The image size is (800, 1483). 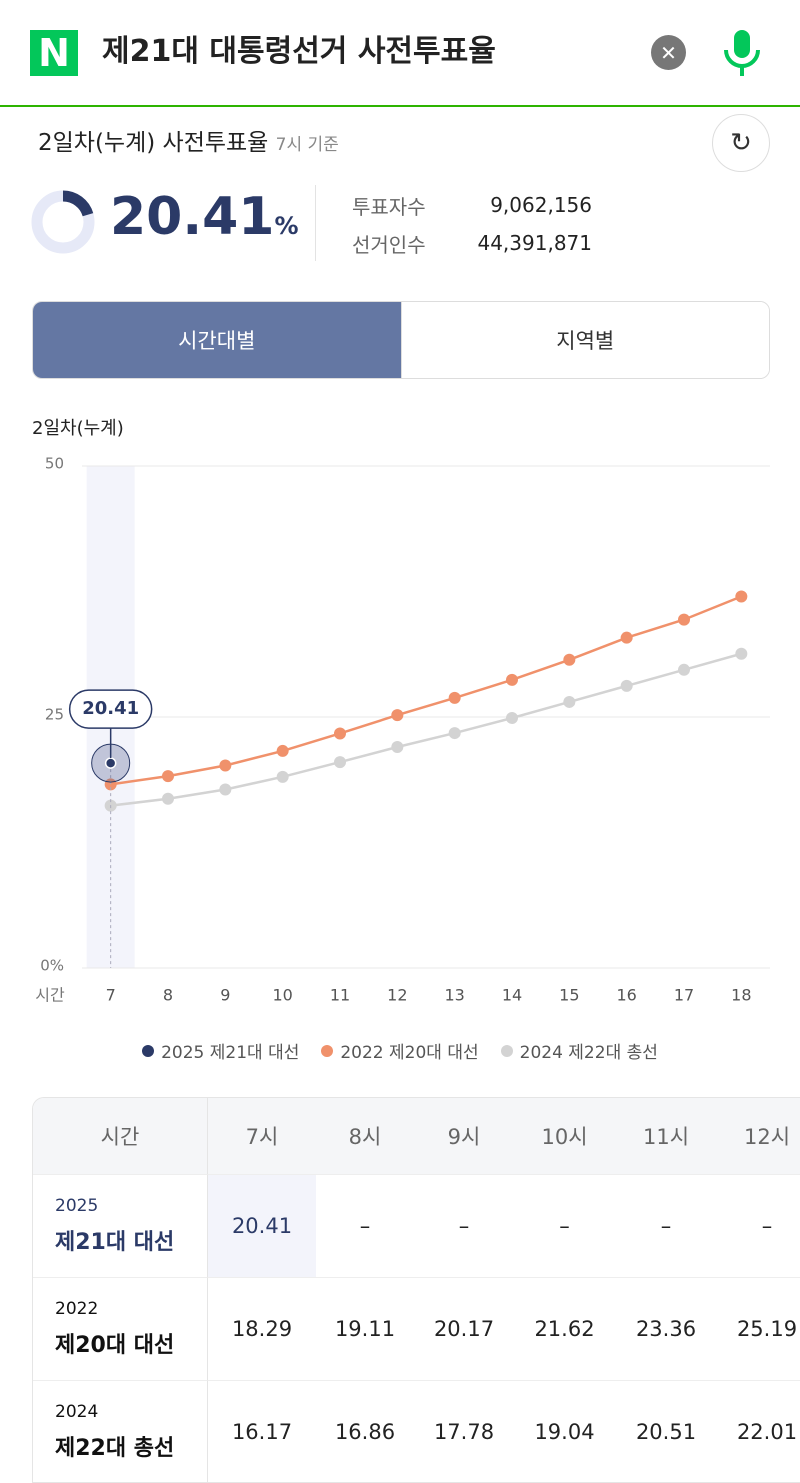 I want to click on search-bar: N 제21대 대통령선거 사전투표율 ✕, so click(x=400, y=53).